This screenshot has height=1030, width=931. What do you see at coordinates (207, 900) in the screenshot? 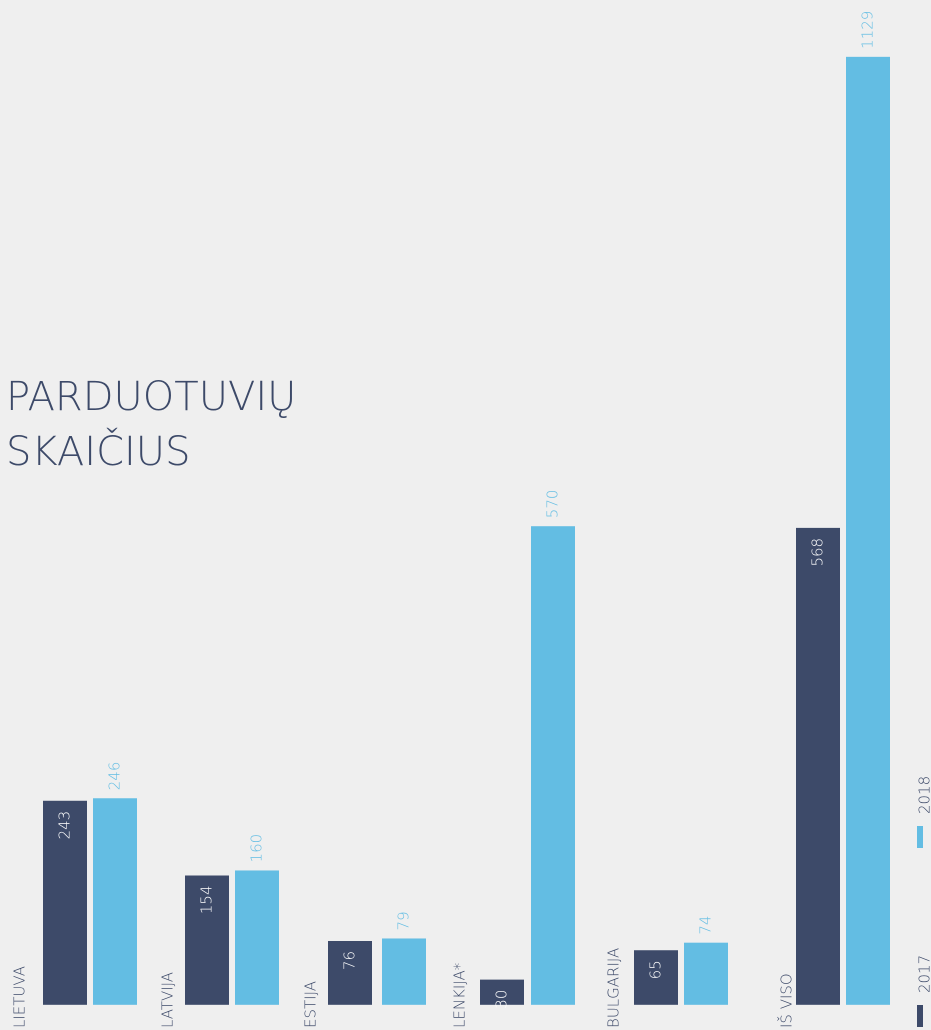
I see `value-label: 154` at bounding box center [207, 900].